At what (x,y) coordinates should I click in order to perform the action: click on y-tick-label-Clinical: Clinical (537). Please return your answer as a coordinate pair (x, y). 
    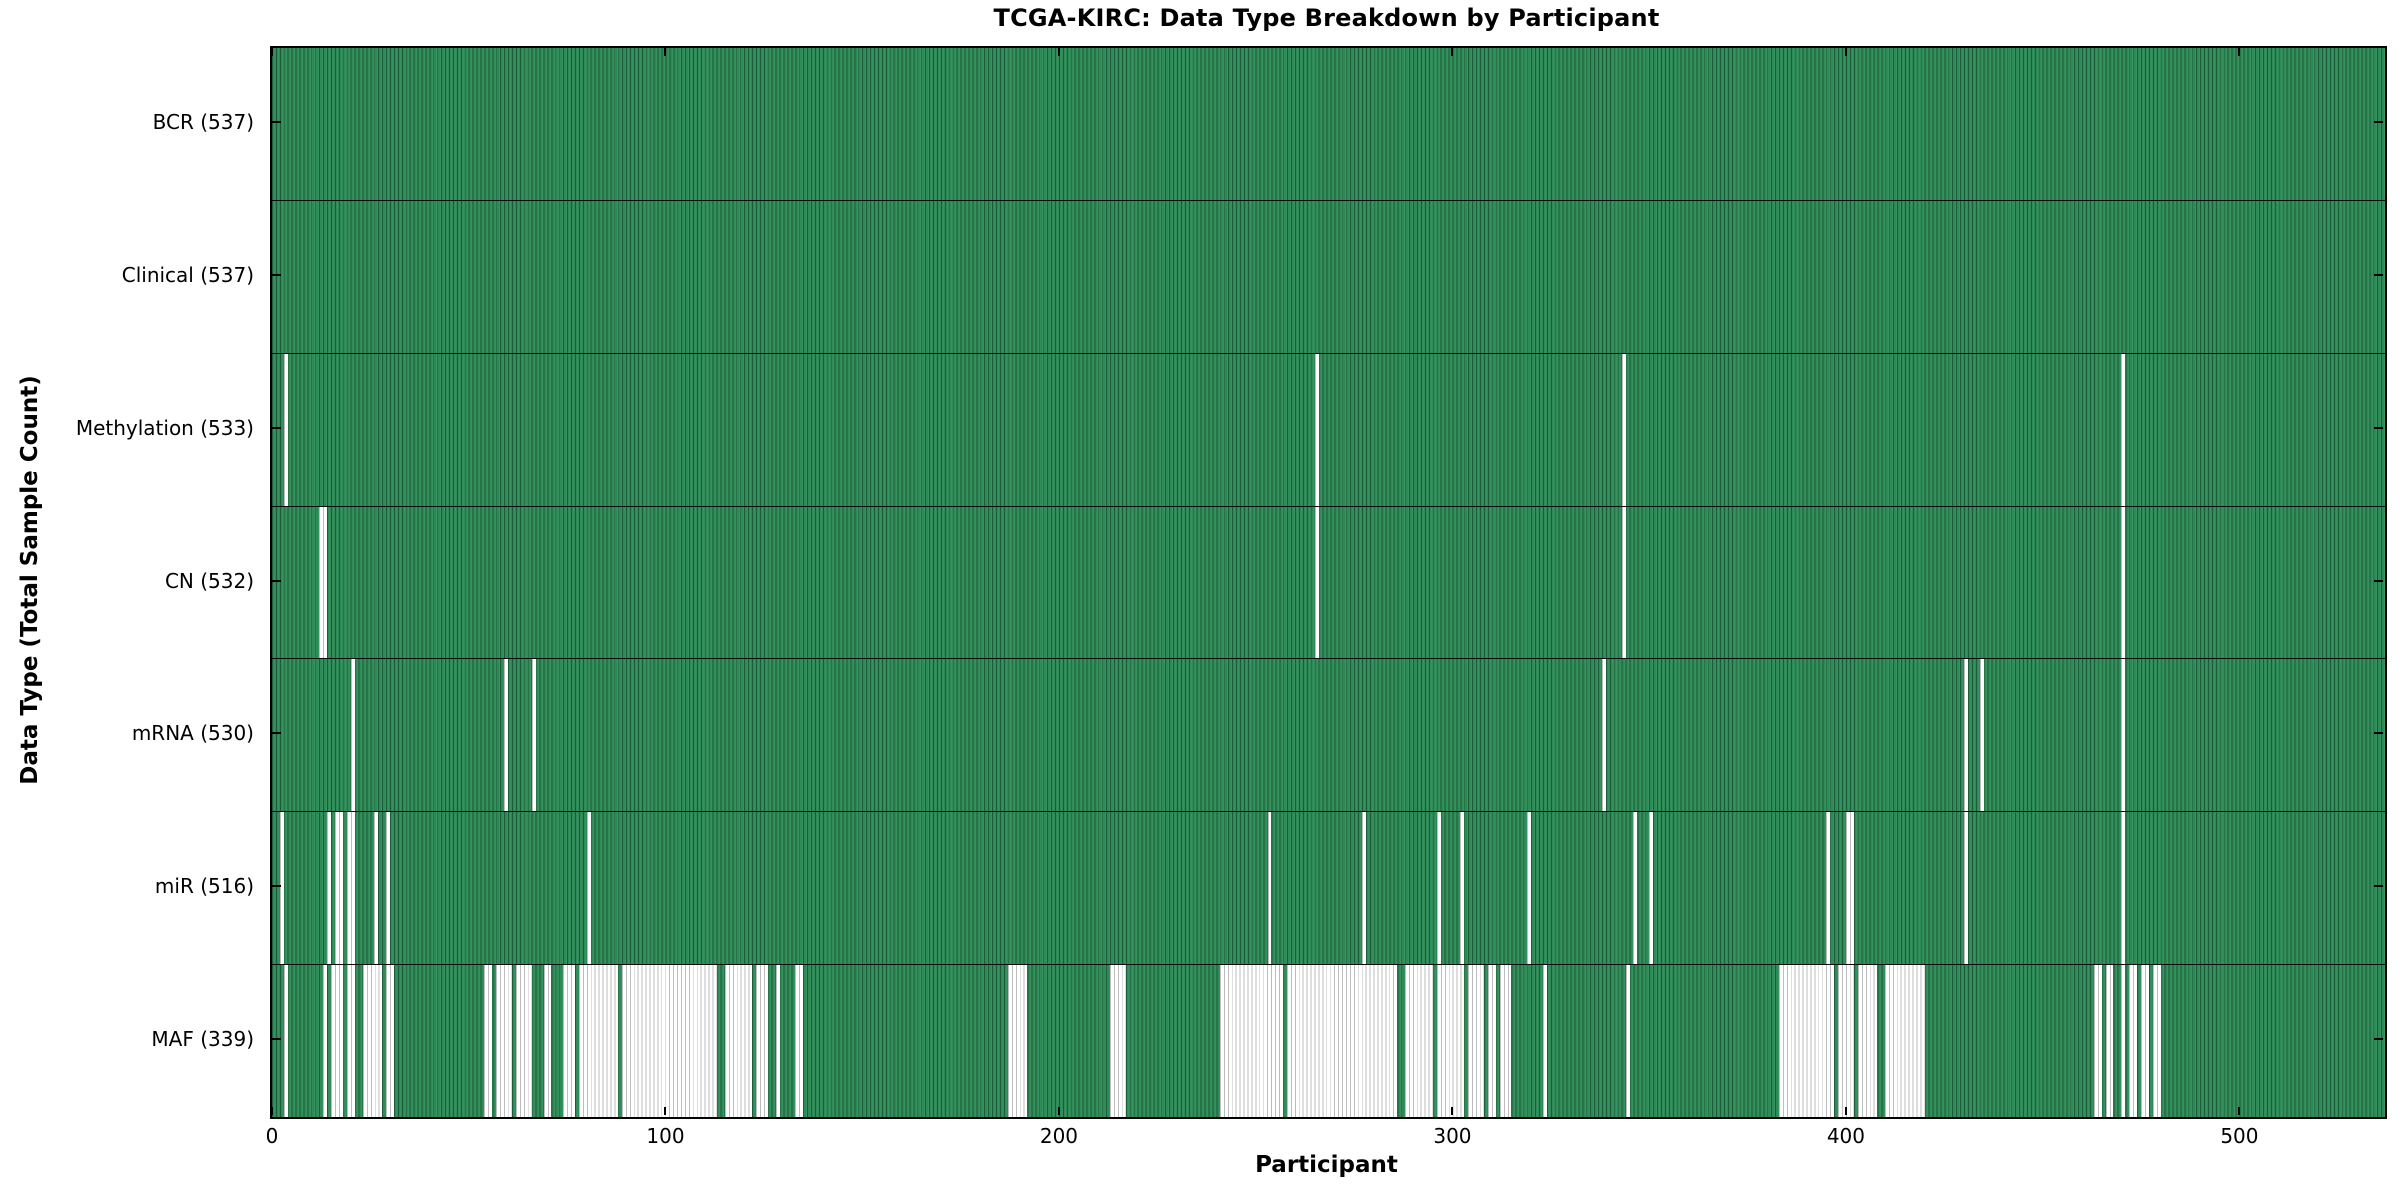
    Looking at the image, I should click on (187, 275).